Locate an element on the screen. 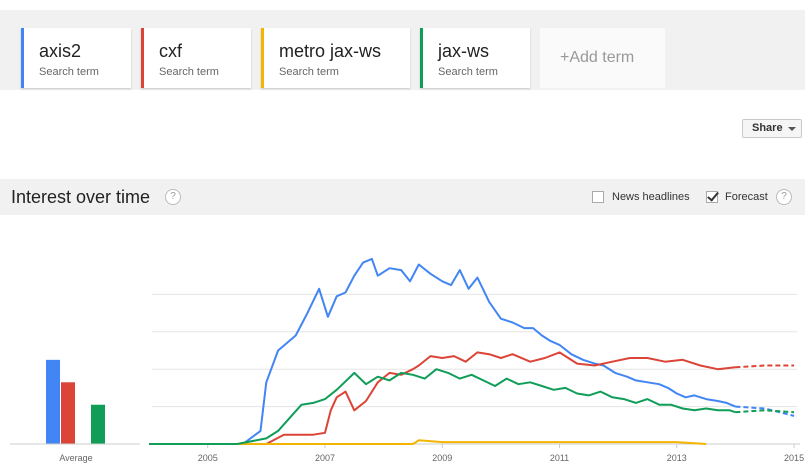  search-term-name: jax-ws is located at coordinates (464, 51).